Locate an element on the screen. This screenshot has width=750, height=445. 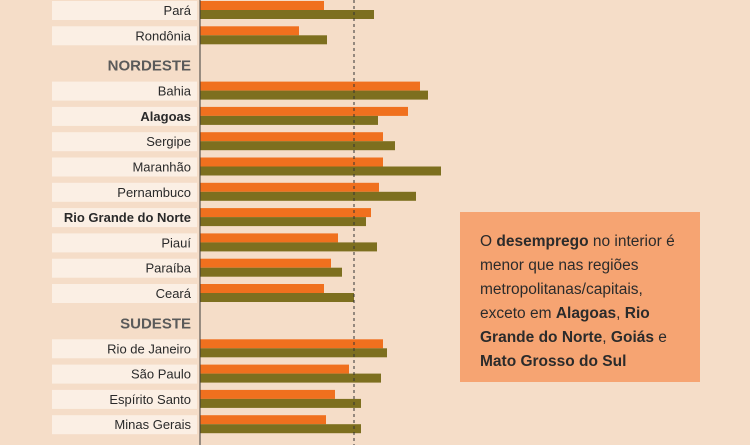
region-title: NORDESTE is located at coordinates (149, 66).